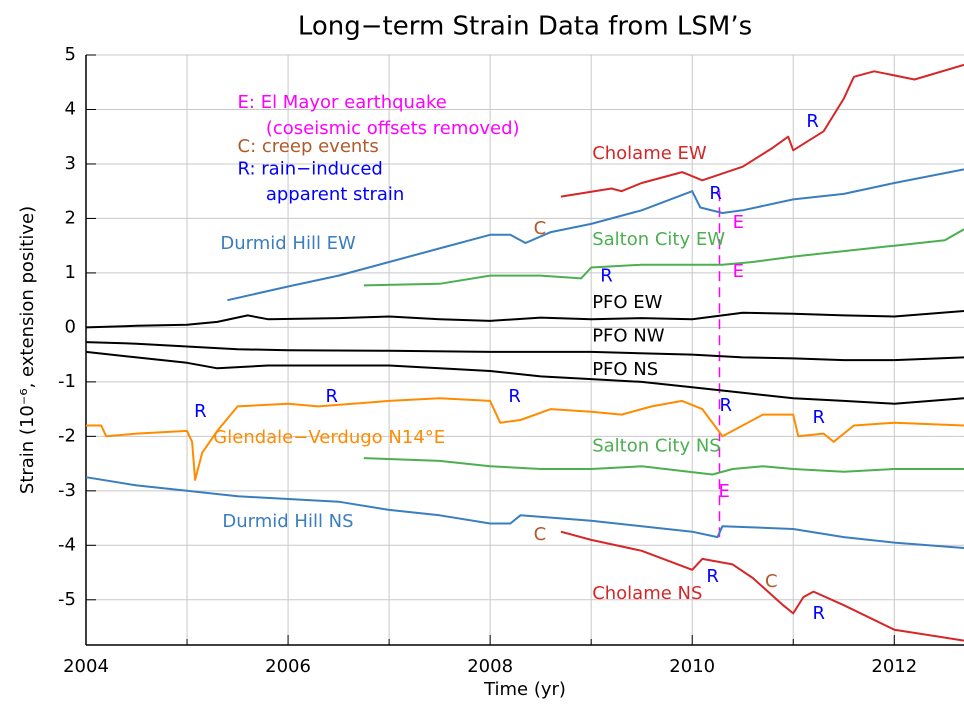  I want to click on chart-title: Long−term Strain Data from LSM’s, so click(525, 27).